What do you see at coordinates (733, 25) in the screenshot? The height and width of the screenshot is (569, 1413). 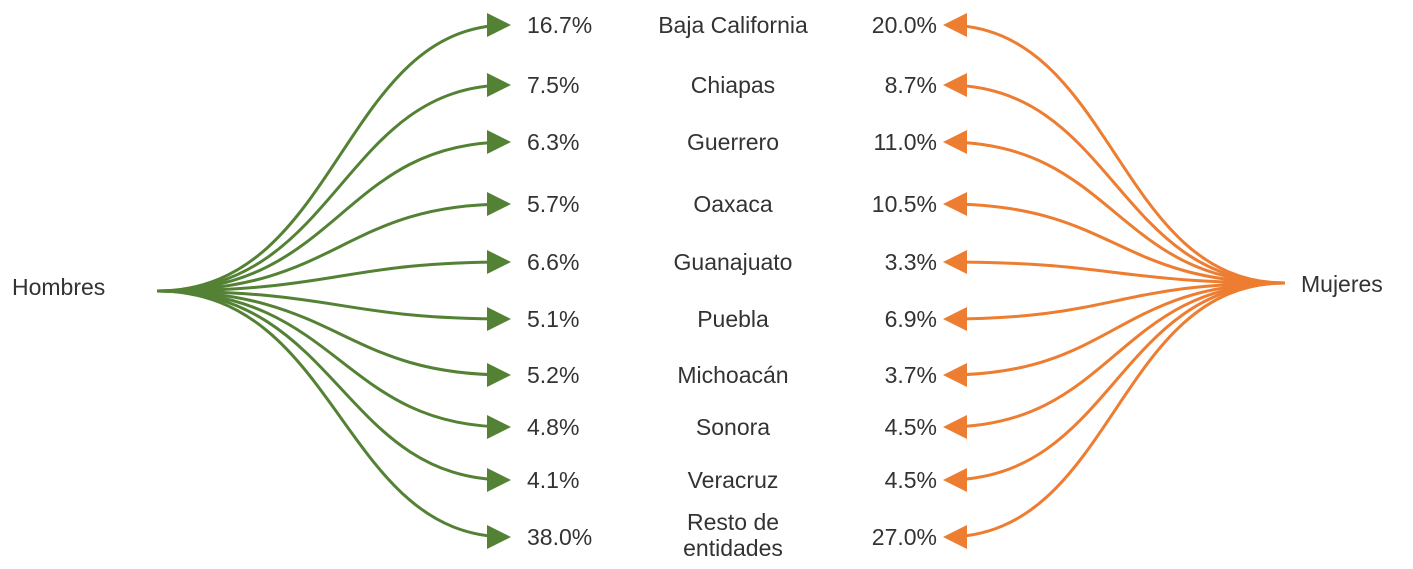 I see `state-name: Baja California` at bounding box center [733, 25].